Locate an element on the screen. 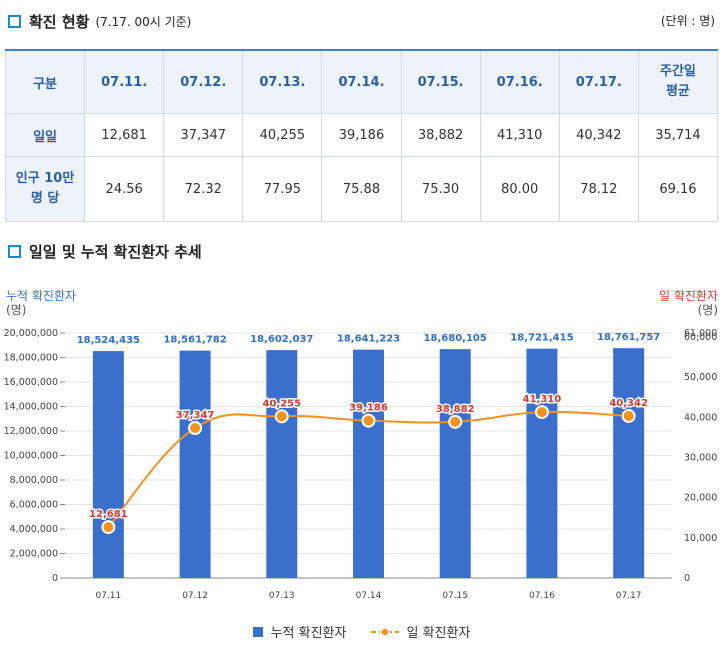 The width and height of the screenshot is (723, 651). y-left-tick-label: 10,000,000 is located at coordinates (31, 456).